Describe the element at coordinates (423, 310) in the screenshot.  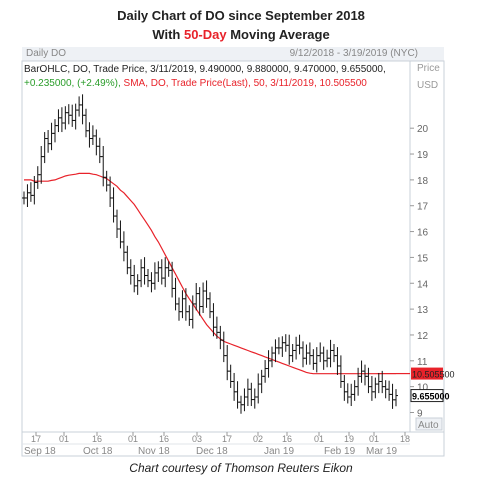
I see `y-tick-label: 13` at that location.